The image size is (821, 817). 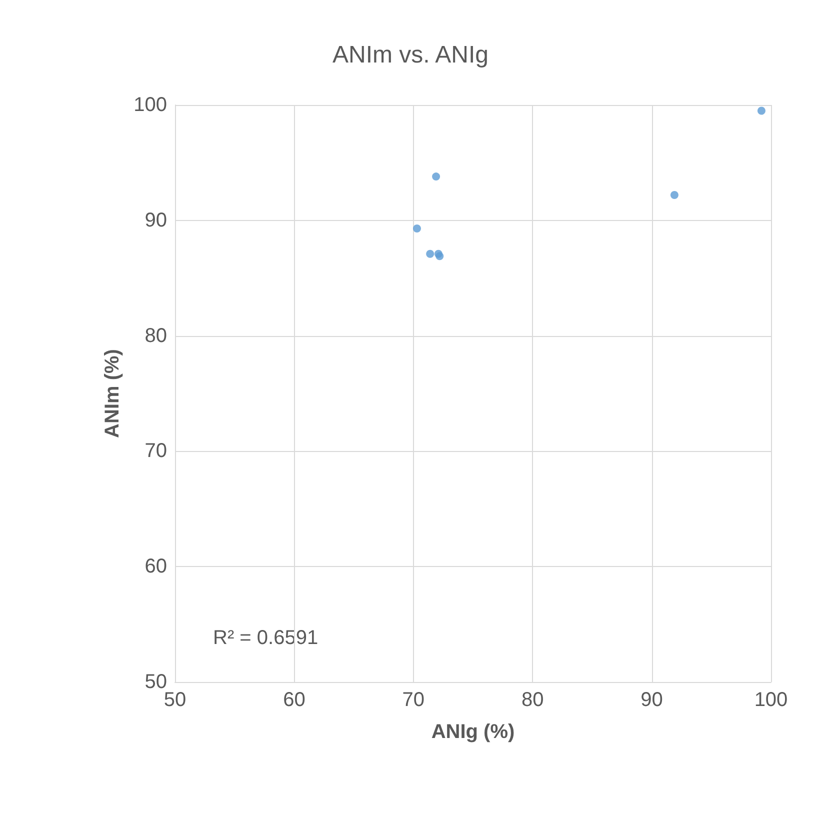 What do you see at coordinates (410, 55) in the screenshot?
I see `chart-title: ANIm vs. ANIg` at bounding box center [410, 55].